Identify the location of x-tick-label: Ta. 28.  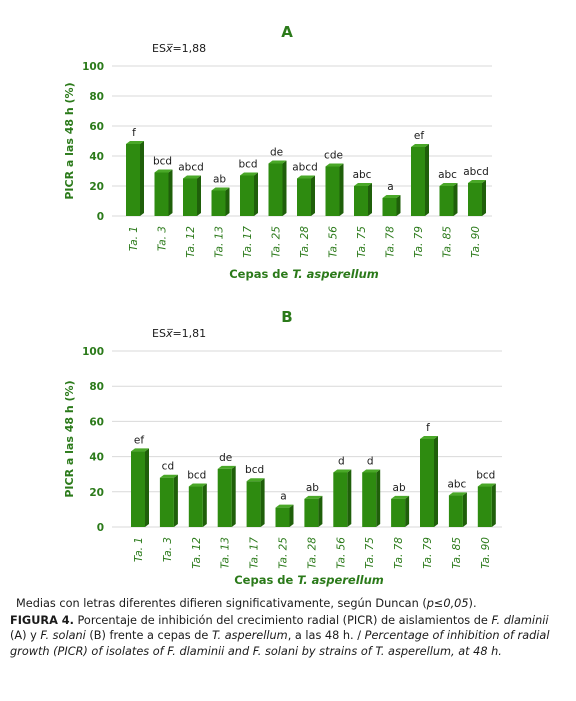
(305, 242).